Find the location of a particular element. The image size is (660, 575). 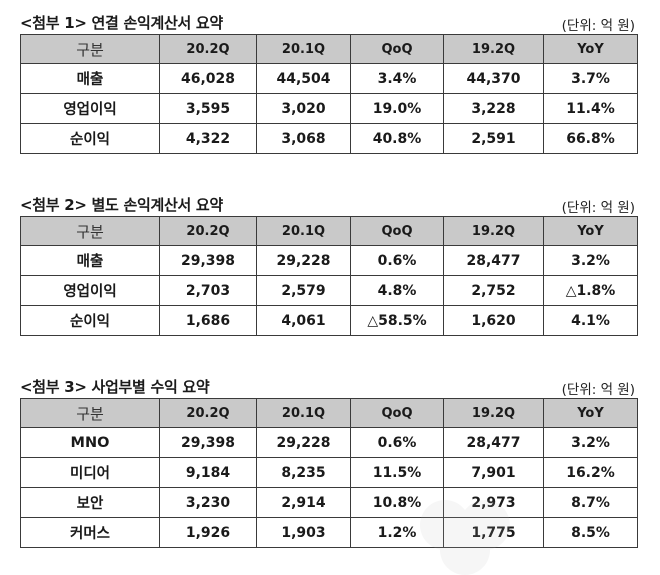

table-row: 순이익 4,322 3,068 40.8% 2,591 66.8% is located at coordinates (329, 138).